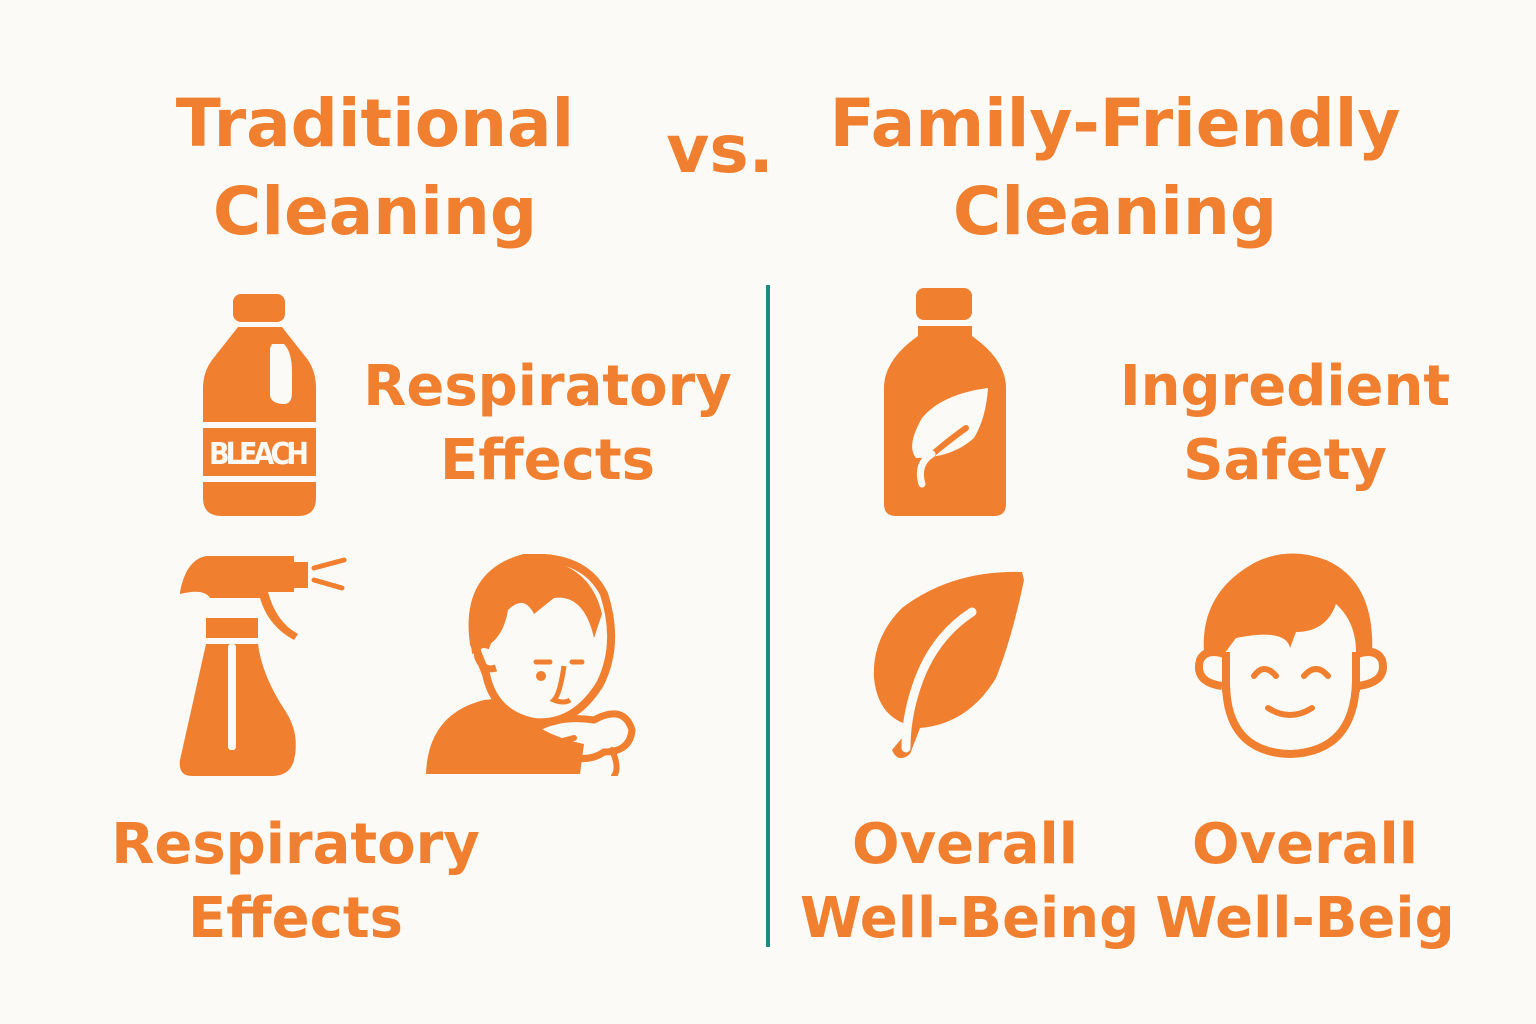 Image resolution: width=1536 pixels, height=1024 pixels. What do you see at coordinates (768, 616) in the screenshot?
I see `divider` at bounding box center [768, 616].